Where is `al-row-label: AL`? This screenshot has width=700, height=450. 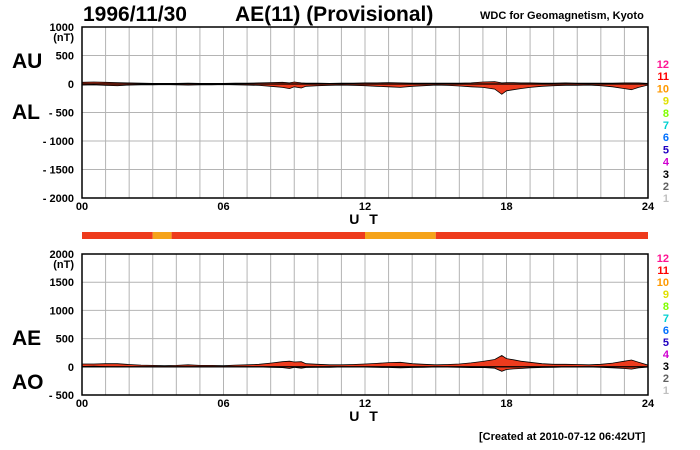
al-row-label: AL is located at coordinates (26, 112).